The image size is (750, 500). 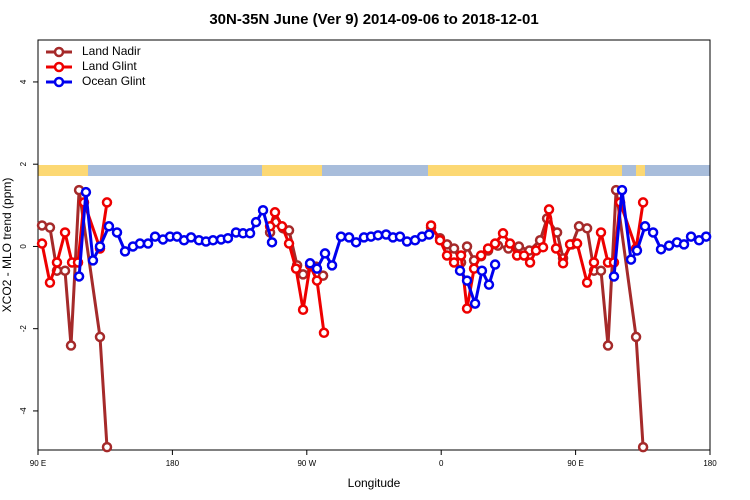 What do you see at coordinates (109, 66) in the screenshot?
I see `legend-label: Land Glint` at bounding box center [109, 66].